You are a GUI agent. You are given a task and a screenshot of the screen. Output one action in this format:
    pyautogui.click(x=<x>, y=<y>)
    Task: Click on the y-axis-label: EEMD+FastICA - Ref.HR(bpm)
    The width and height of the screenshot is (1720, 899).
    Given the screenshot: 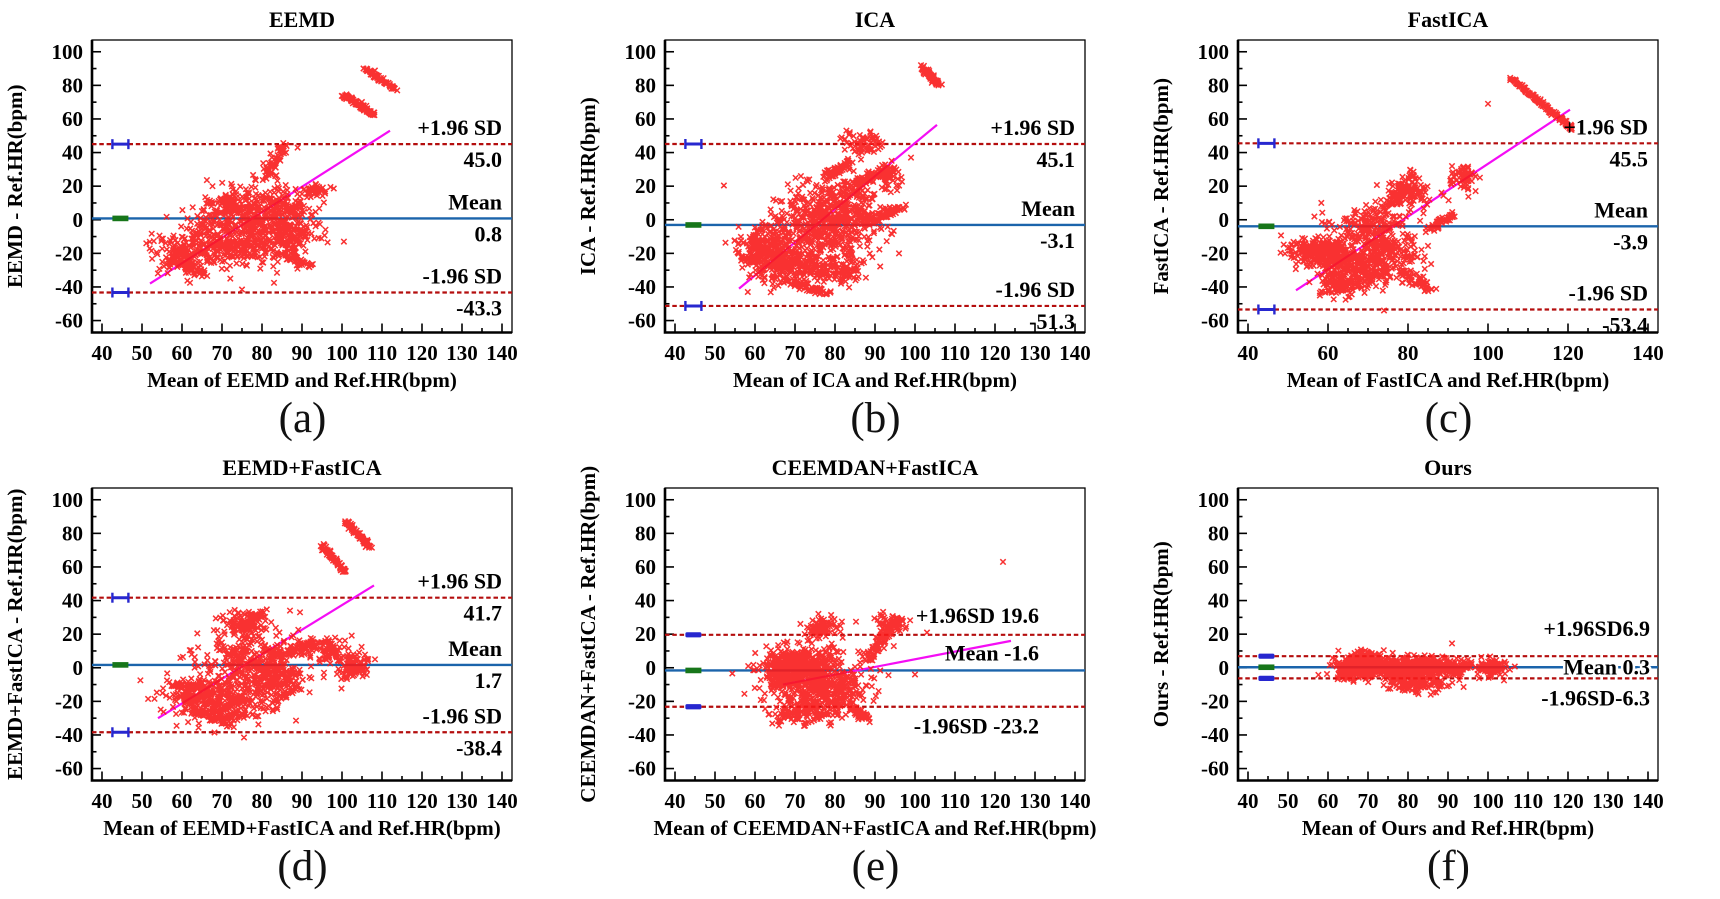 What is the action you would take?
    pyautogui.click(x=15, y=634)
    